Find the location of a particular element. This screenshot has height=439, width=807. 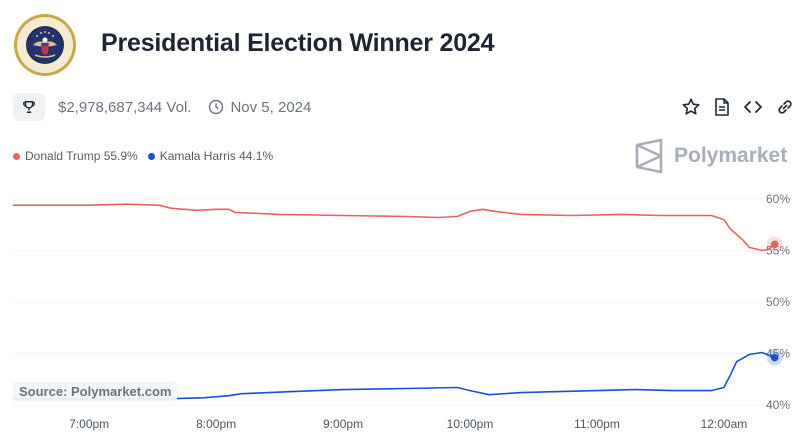

market-meta: $2,978,687,344 Vol. Nov 5, 2024 is located at coordinates (162, 107).